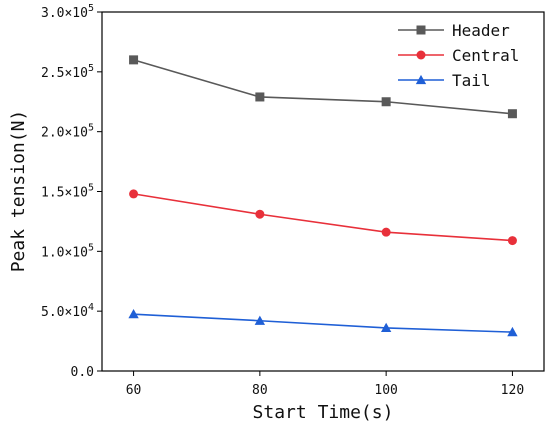  What do you see at coordinates (67, 72) in the screenshot?
I see `y-tick-label: 2.5×10⁵` at bounding box center [67, 72].